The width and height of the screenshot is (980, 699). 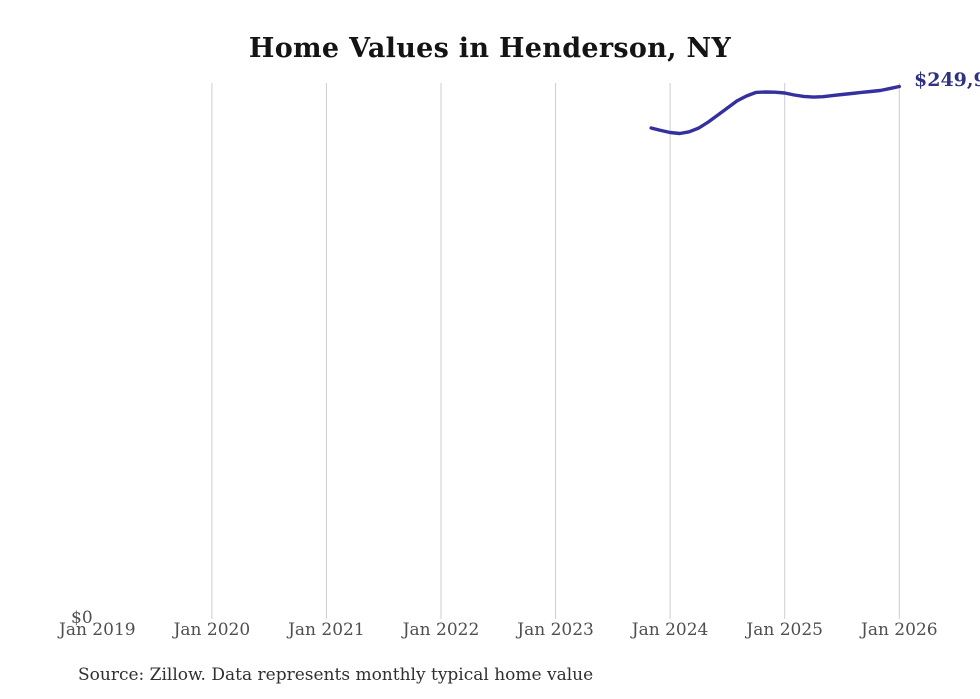 What do you see at coordinates (82, 618) in the screenshot?
I see `y-axis-zero-label: $0` at bounding box center [82, 618].